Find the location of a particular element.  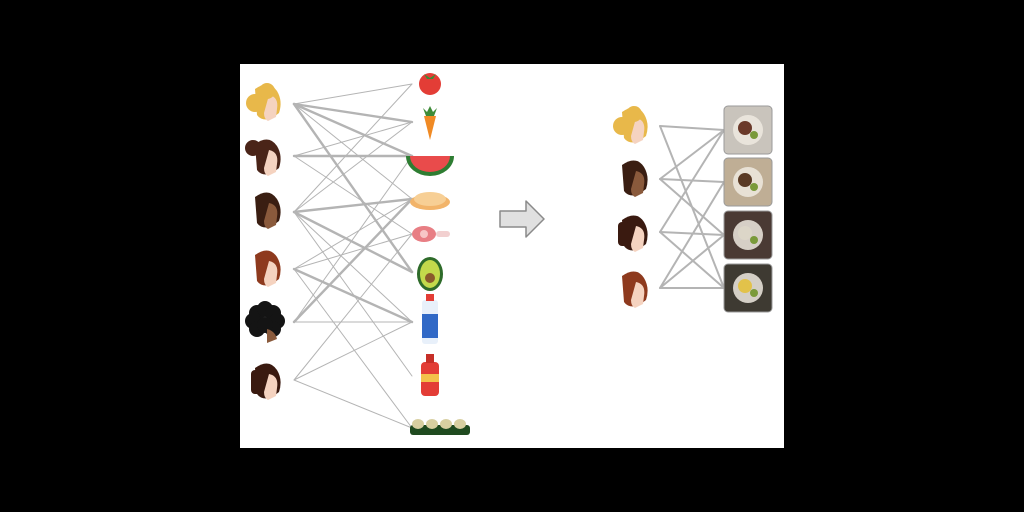

right-arrow-icon is located at coordinates (522, 219).